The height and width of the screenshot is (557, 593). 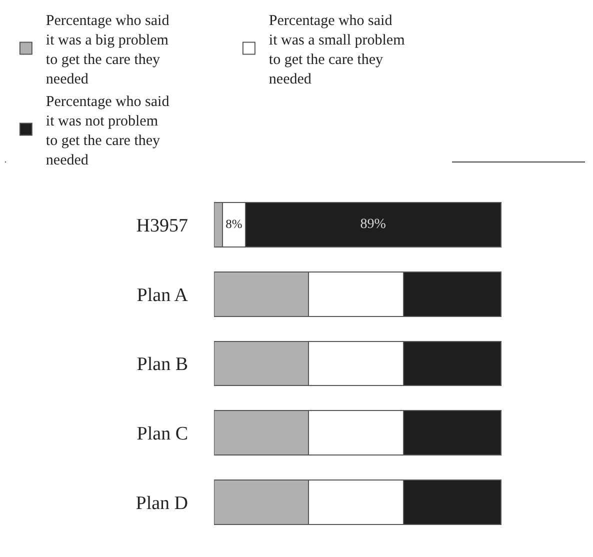 What do you see at coordinates (162, 365) in the screenshot?
I see `y-tick-label: Plan B` at bounding box center [162, 365].